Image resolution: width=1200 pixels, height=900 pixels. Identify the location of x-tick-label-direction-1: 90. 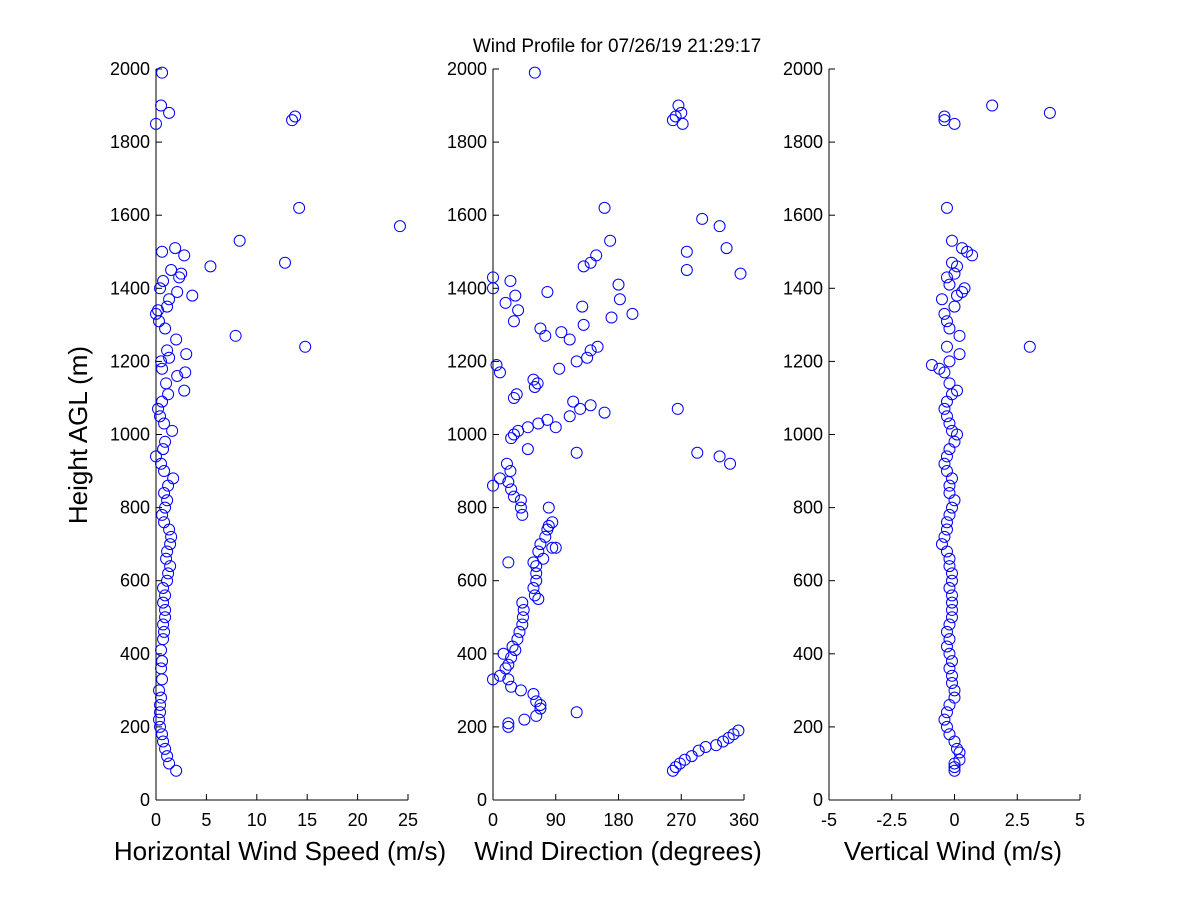
(556, 820).